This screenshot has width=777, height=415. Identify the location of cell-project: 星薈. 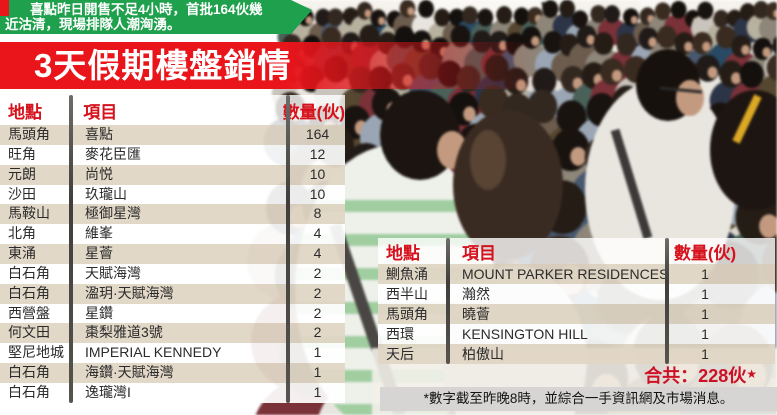
(99, 253).